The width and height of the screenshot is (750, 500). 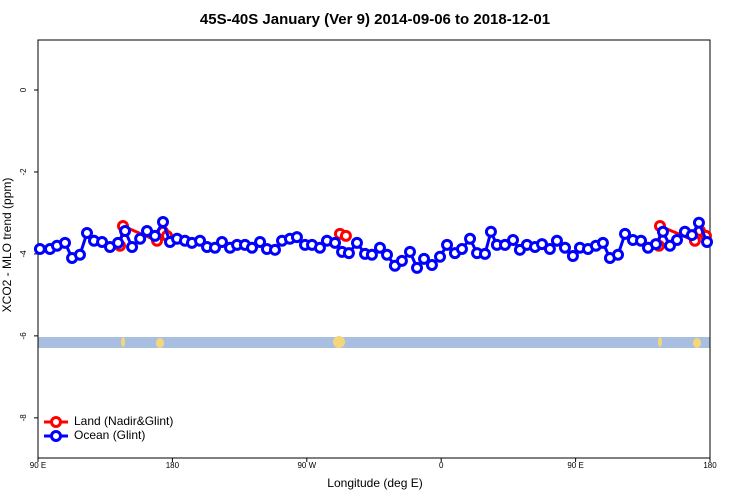 What do you see at coordinates (23, 336) in the screenshot?
I see `y-tick-label: -6` at bounding box center [23, 336].